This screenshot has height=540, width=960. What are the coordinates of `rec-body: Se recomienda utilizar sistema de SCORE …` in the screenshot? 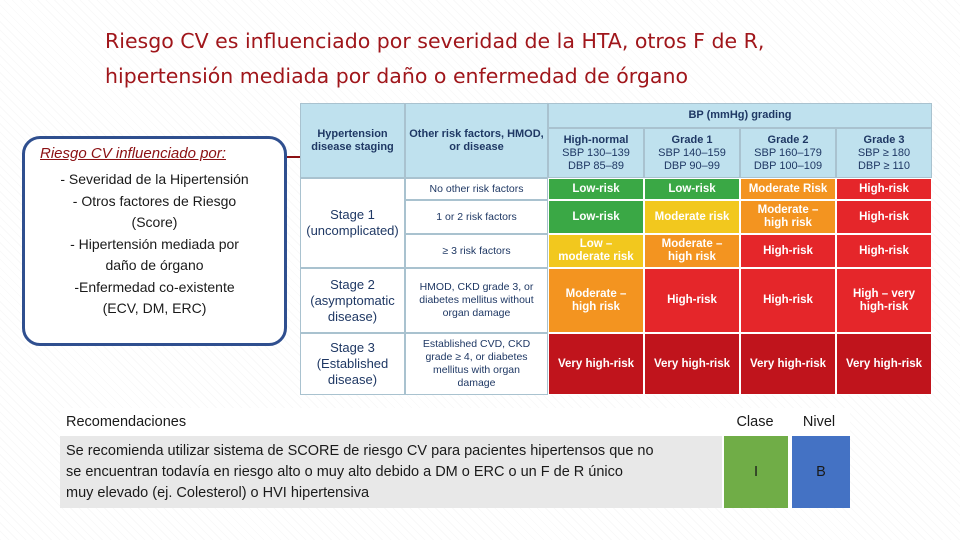 It's located at (391, 472).